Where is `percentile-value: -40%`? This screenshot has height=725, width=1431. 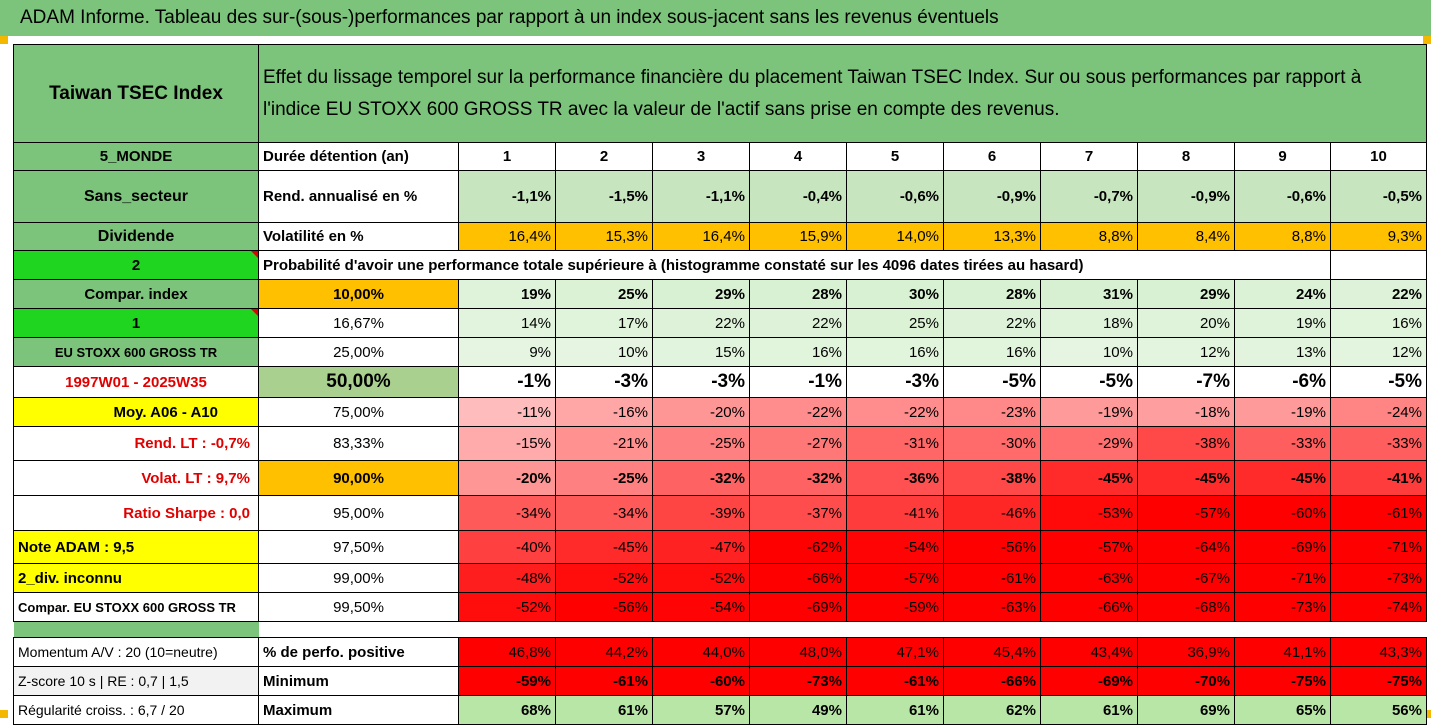
percentile-value: -40% is located at coordinates (507, 547).